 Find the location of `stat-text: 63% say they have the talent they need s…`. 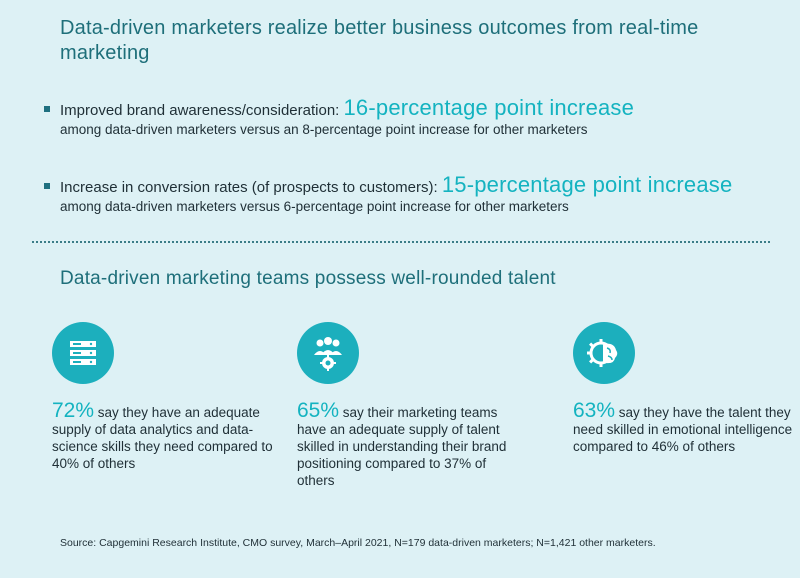

stat-text: 63% say they have the talent they need s… is located at coordinates (686, 427).